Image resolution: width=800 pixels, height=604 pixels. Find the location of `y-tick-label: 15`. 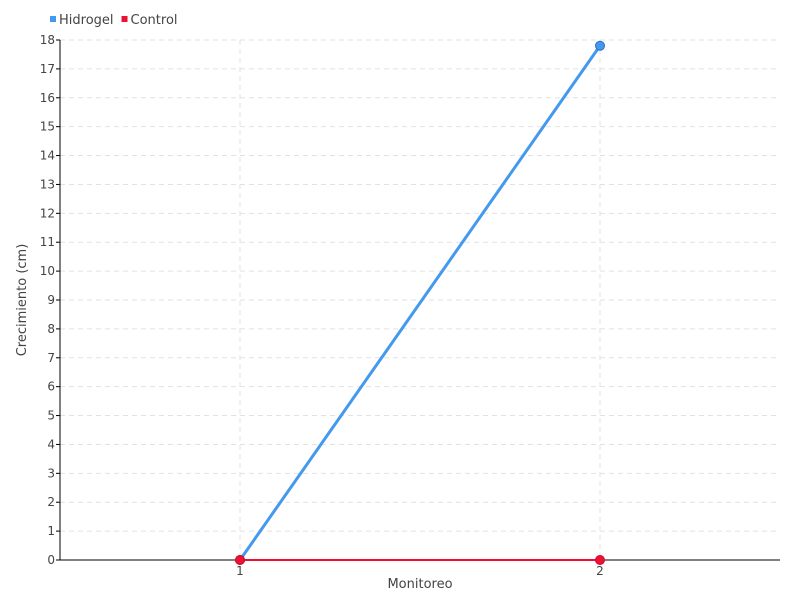

y-tick-label: 15 is located at coordinates (47, 127).